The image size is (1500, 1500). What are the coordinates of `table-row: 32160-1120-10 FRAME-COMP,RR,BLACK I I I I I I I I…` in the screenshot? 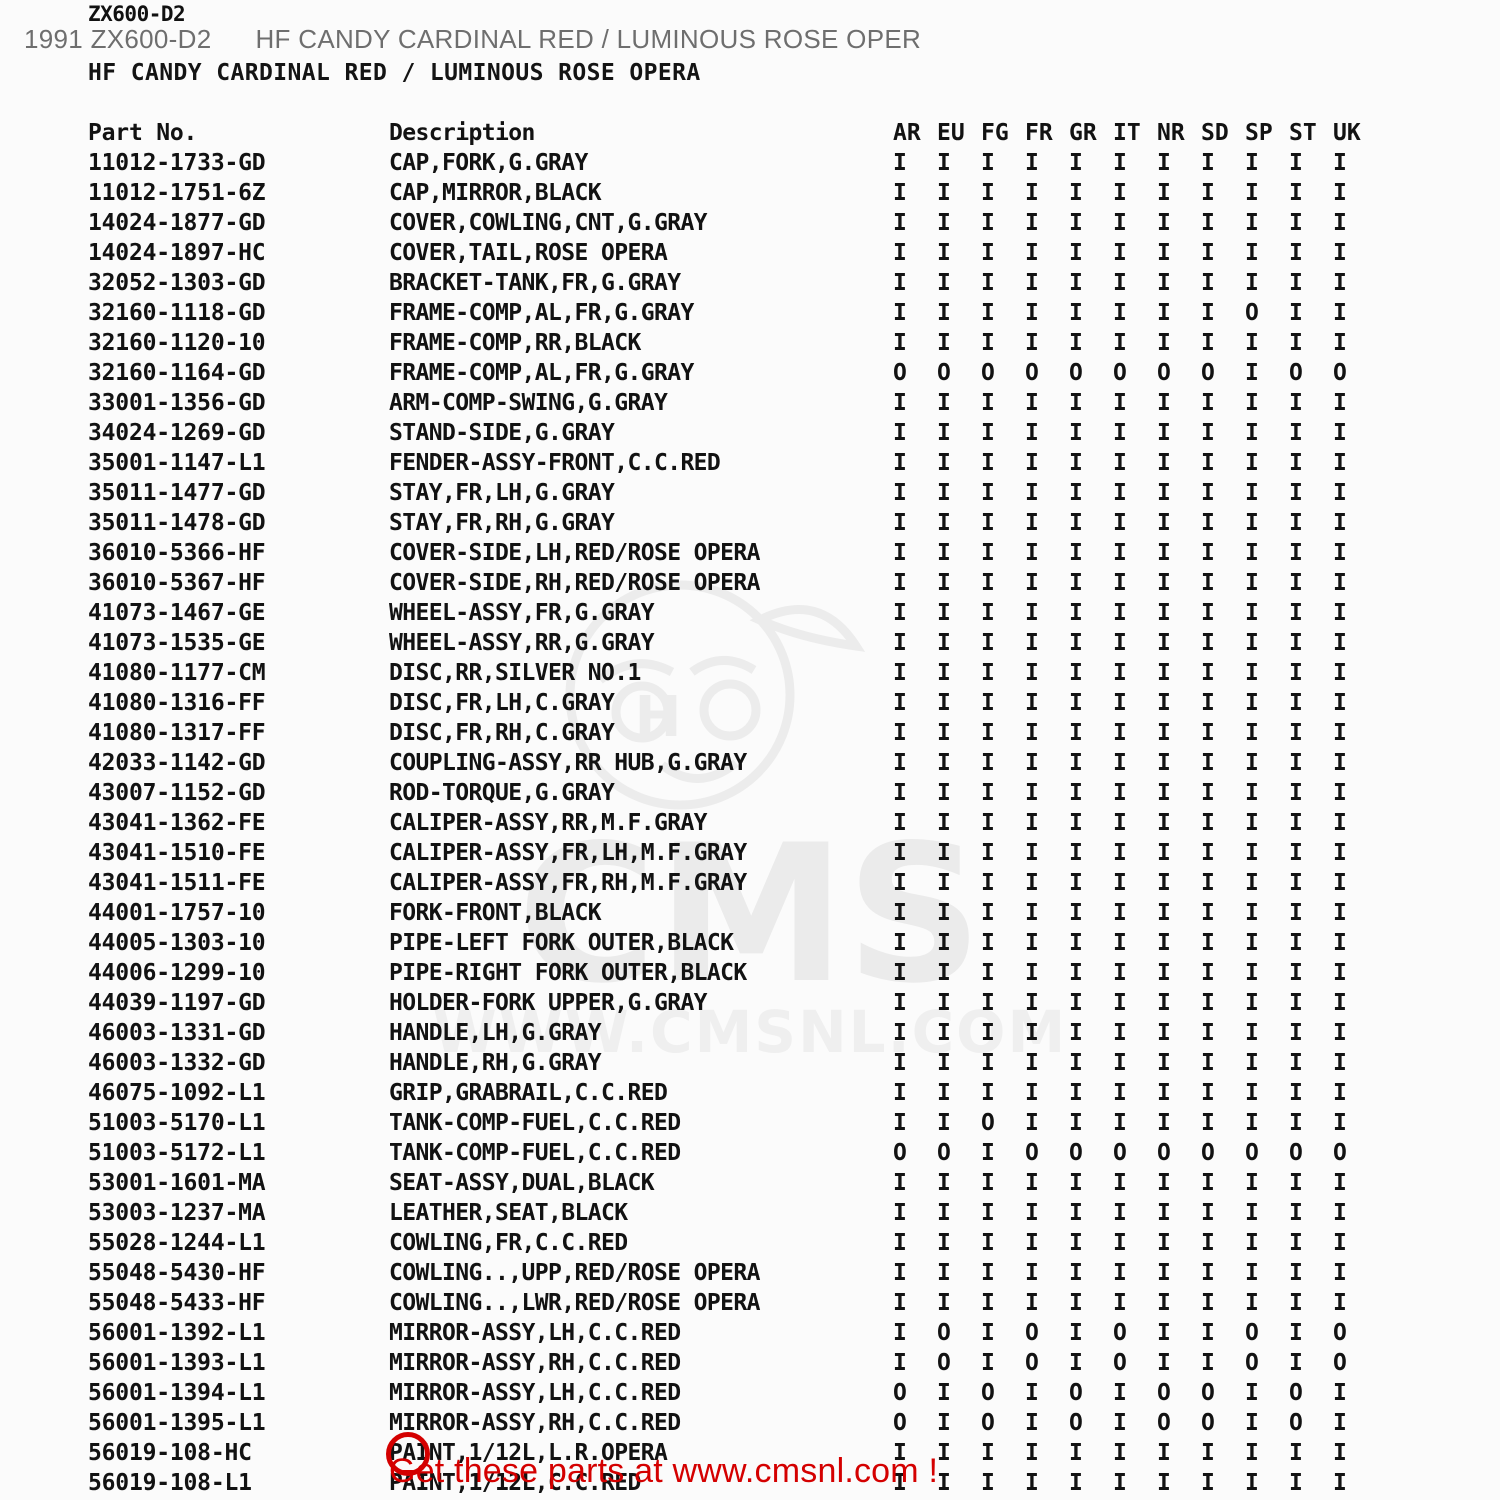 It's located at (750, 345).